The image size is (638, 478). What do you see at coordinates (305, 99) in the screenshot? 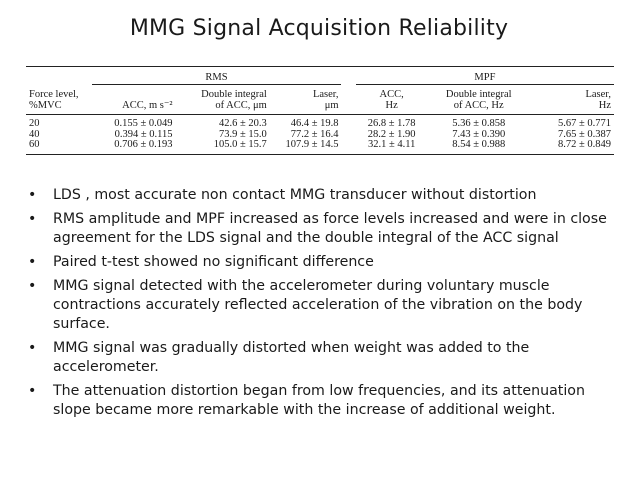
I see `column-header-rms-laser: Laser, μm` at bounding box center [305, 99].